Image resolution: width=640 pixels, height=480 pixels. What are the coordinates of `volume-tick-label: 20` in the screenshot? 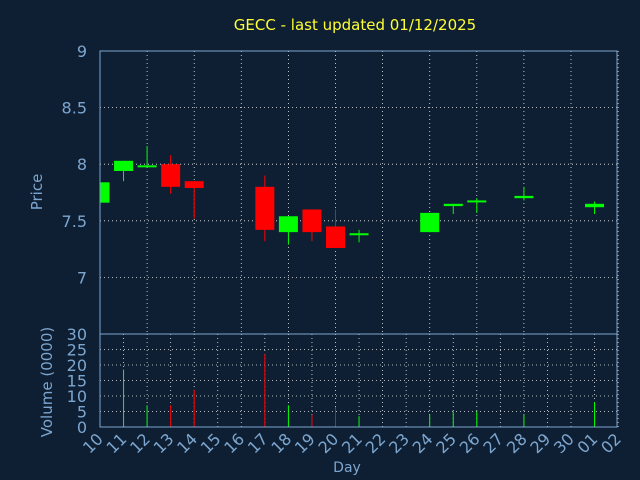 It's located at (77, 365).